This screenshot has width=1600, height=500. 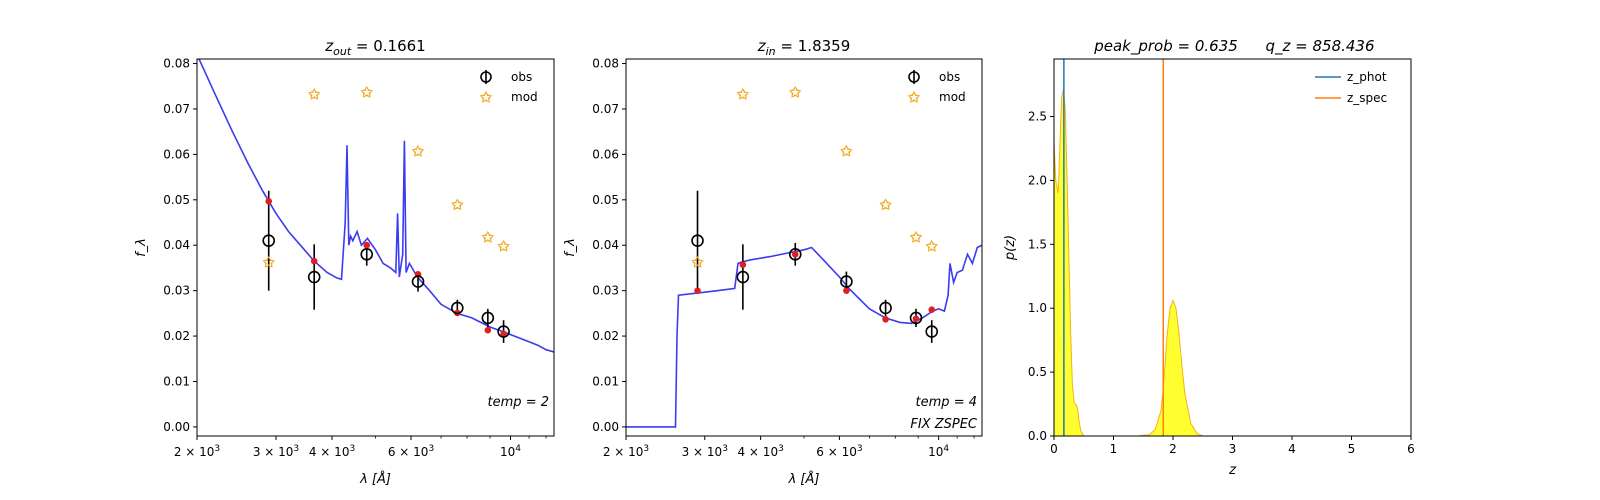 I want to click on panel-title: zout = 0.1661, so click(x=374, y=47).